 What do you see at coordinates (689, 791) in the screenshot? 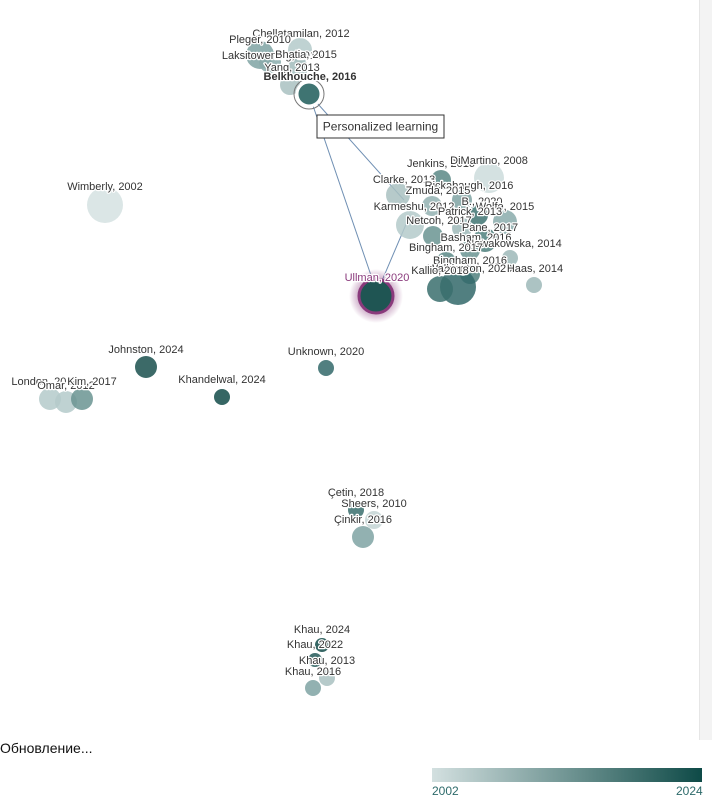
I see `scale-max: 2024` at bounding box center [689, 791].